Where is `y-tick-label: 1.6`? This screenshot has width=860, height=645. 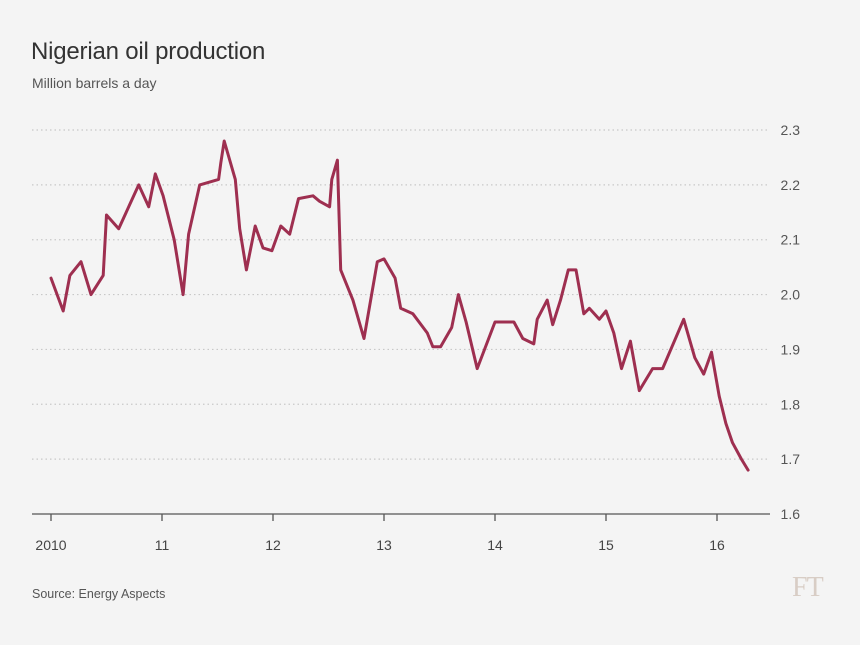
y-tick-label: 1.6 is located at coordinates (791, 514).